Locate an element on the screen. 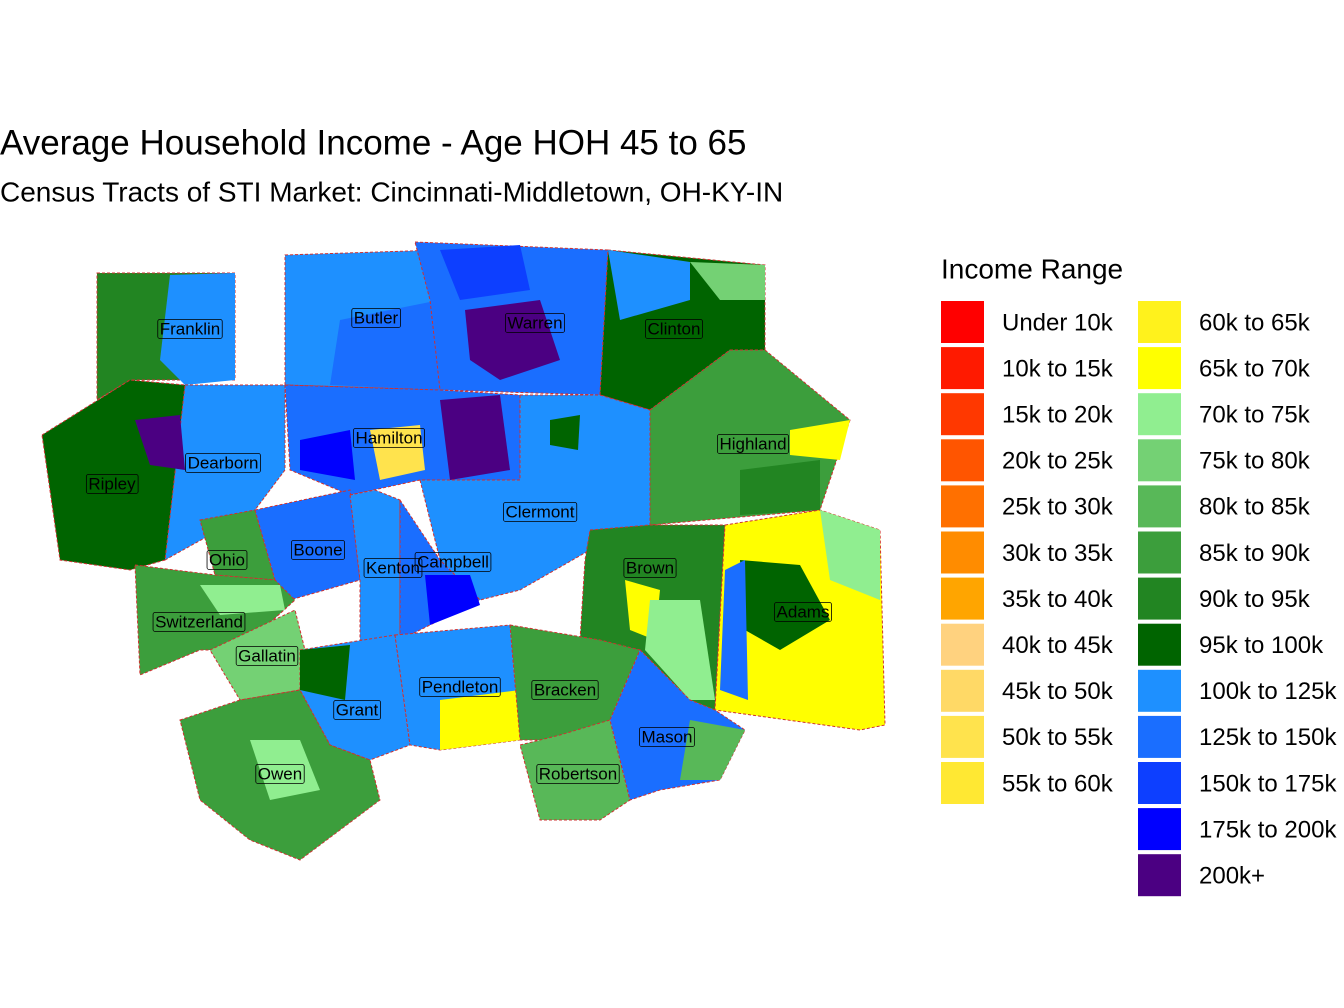  county-name: Warren is located at coordinates (534, 322).